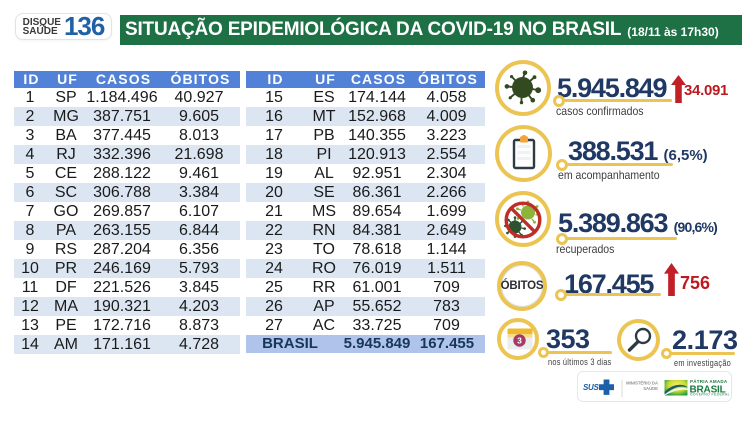 This screenshot has width=754, height=423. What do you see at coordinates (591, 387) in the screenshot?
I see `svg-text: SUS` at bounding box center [591, 387].